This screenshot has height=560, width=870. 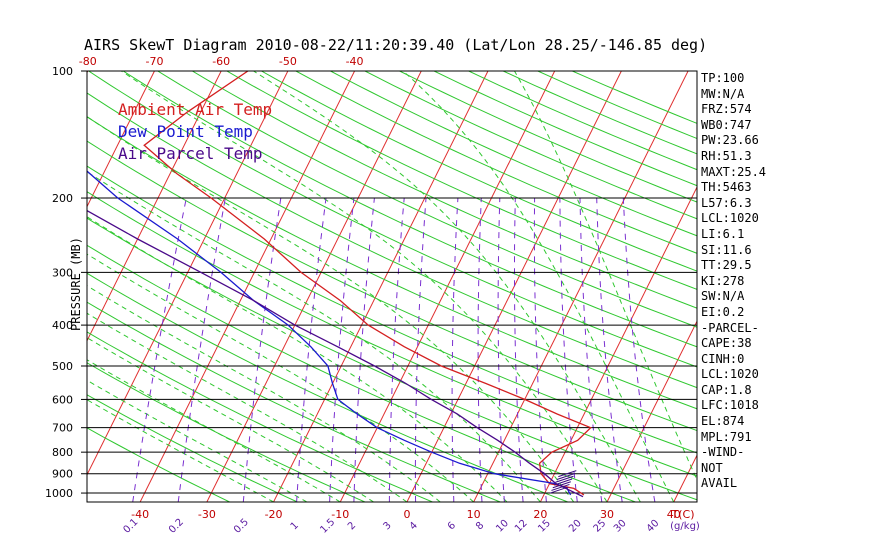 I want to click on mixing-ratio-tick-label: 3, so click(x=388, y=526).